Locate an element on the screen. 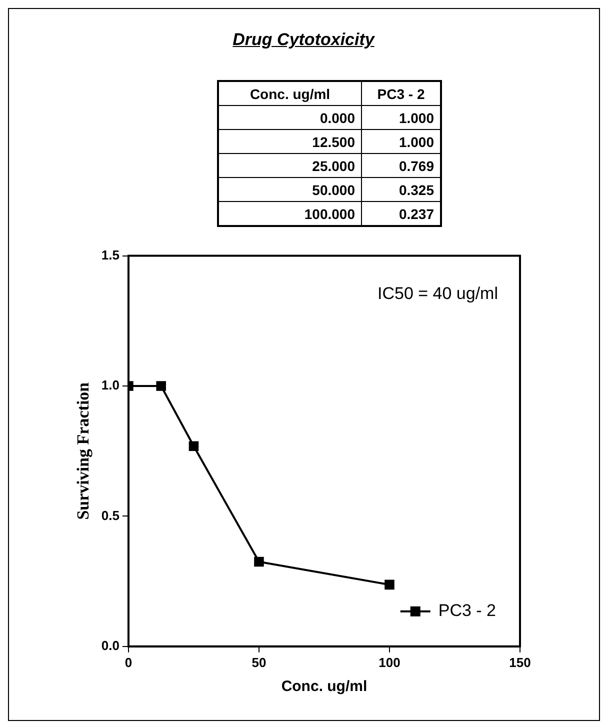 This screenshot has width=607, height=728. annotation: IC50 = 40 ug/ml is located at coordinates (438, 293).